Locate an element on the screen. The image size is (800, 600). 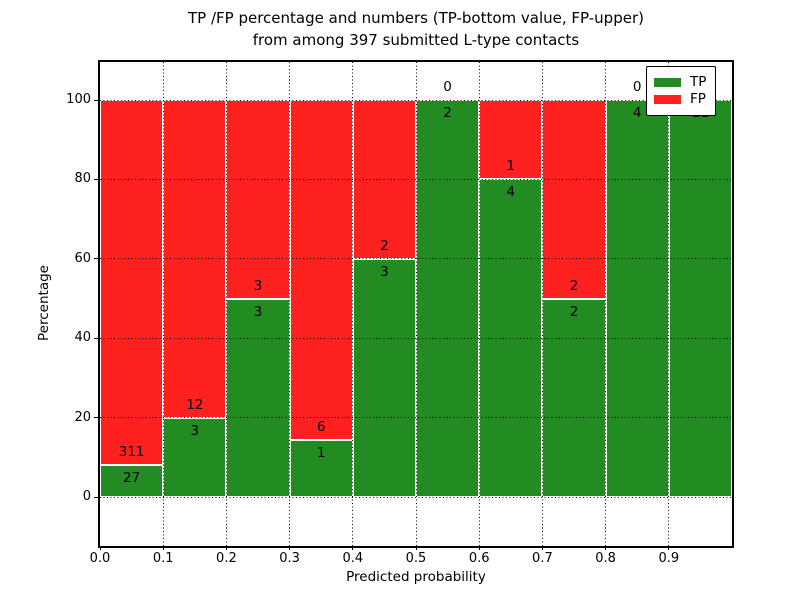
legend-entry-tp: TP is located at coordinates (680, 82).